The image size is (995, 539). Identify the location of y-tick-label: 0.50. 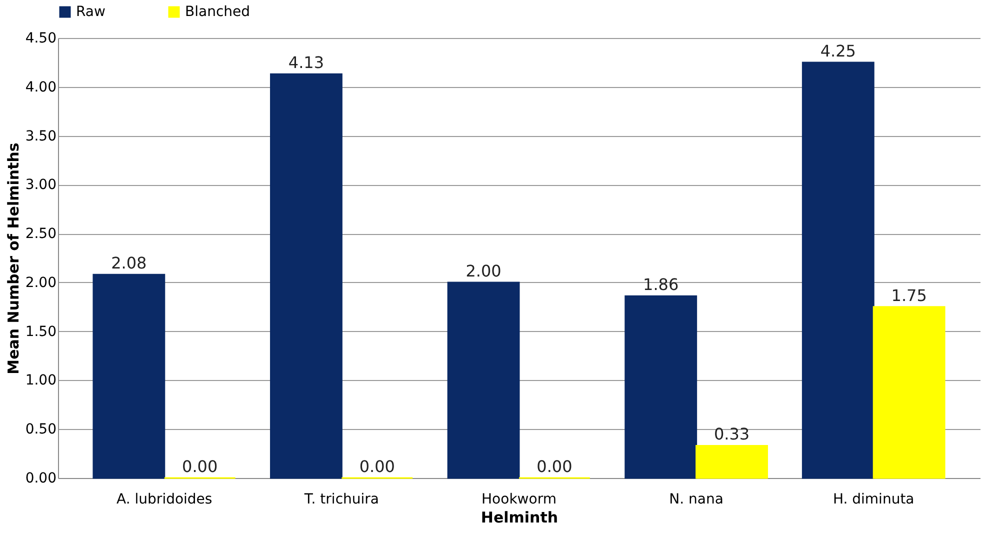
(40, 430).